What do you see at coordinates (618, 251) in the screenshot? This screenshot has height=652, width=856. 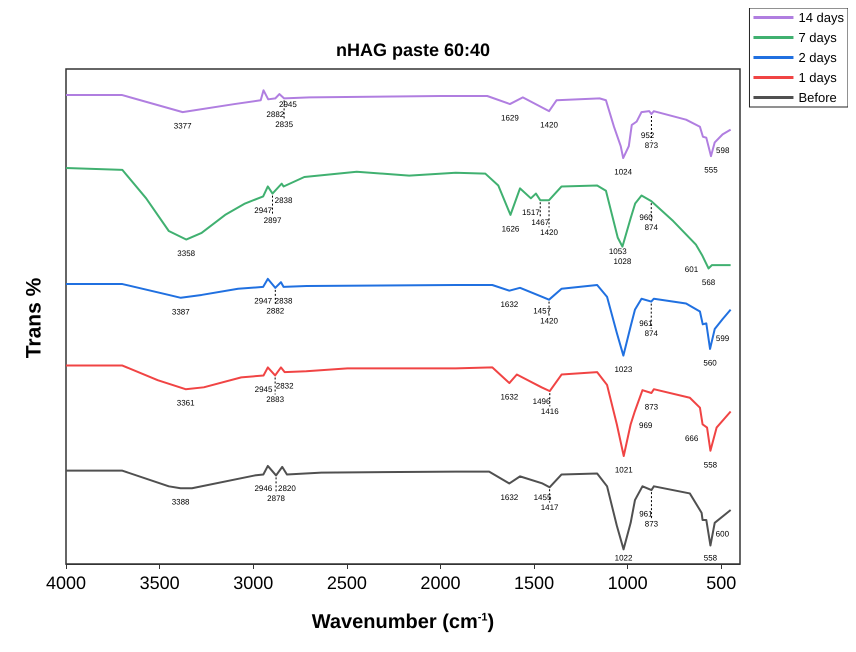 I see `annotation: 1053` at bounding box center [618, 251].